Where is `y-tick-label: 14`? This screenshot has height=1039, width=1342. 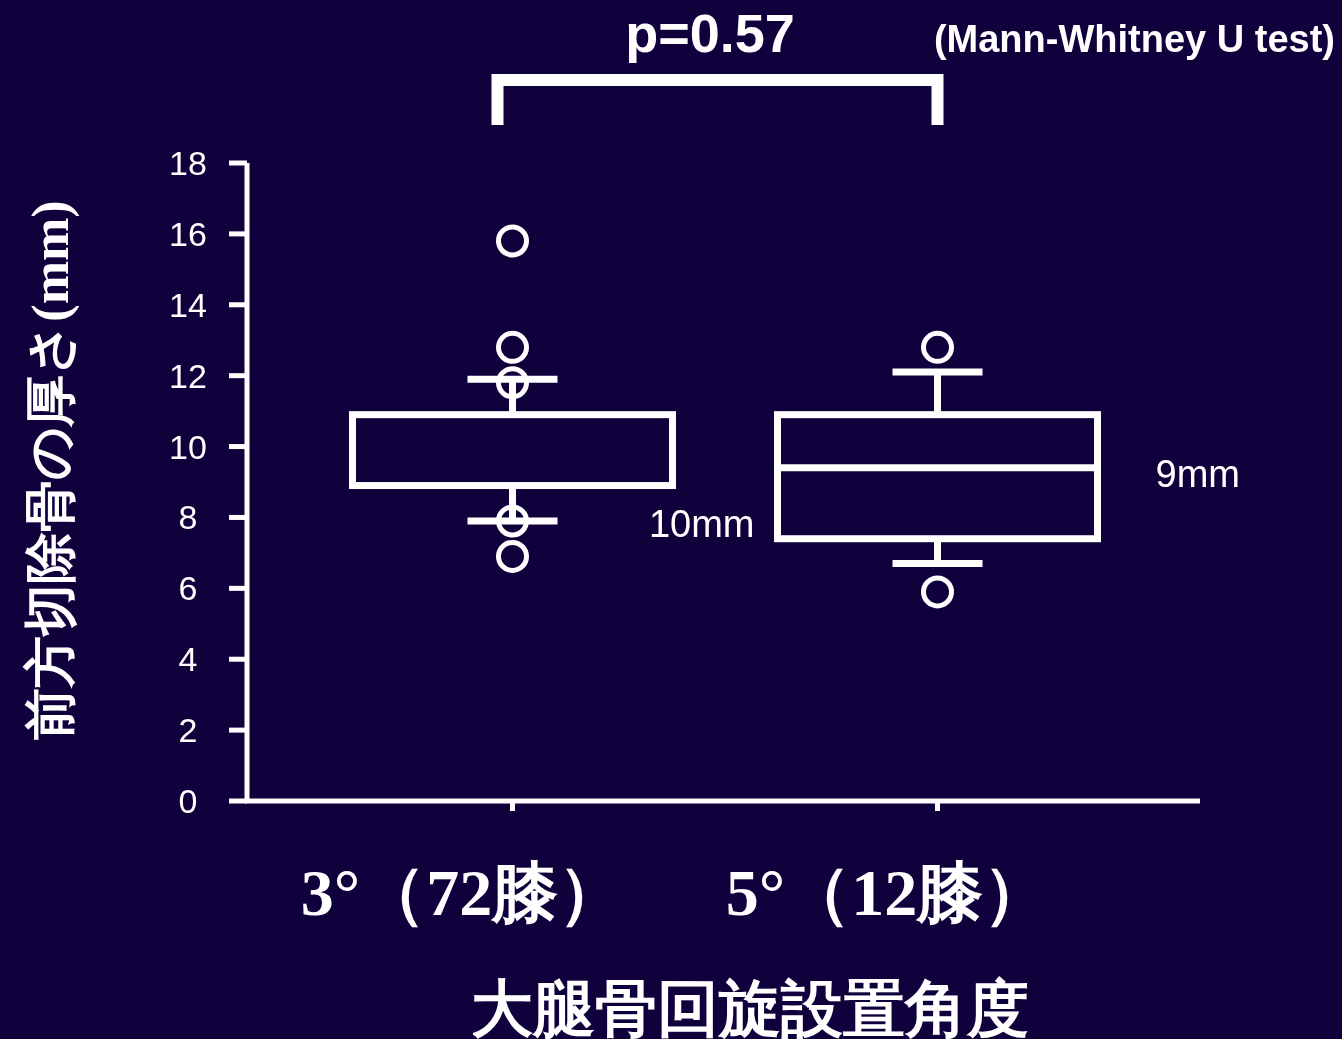
y-tick-label: 14 is located at coordinates (188, 304).